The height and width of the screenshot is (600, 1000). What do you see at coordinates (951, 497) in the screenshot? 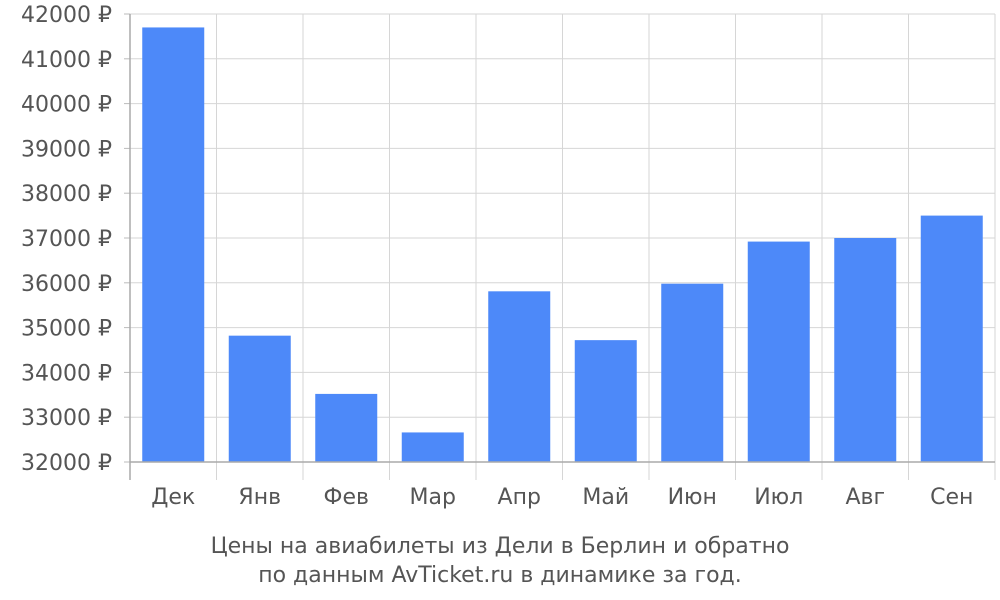
I see `x-tick-label: Сен` at bounding box center [951, 497].